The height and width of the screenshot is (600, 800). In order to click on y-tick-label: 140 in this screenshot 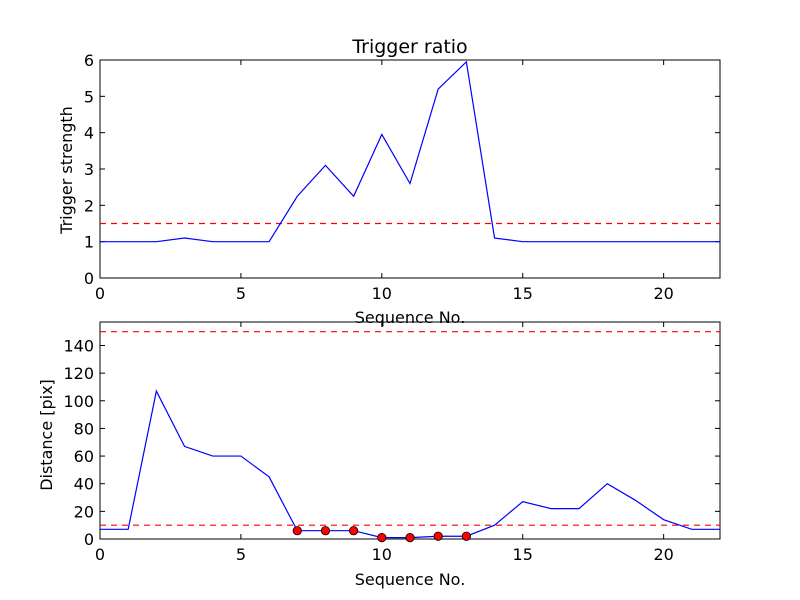, I will do `click(78, 345)`.